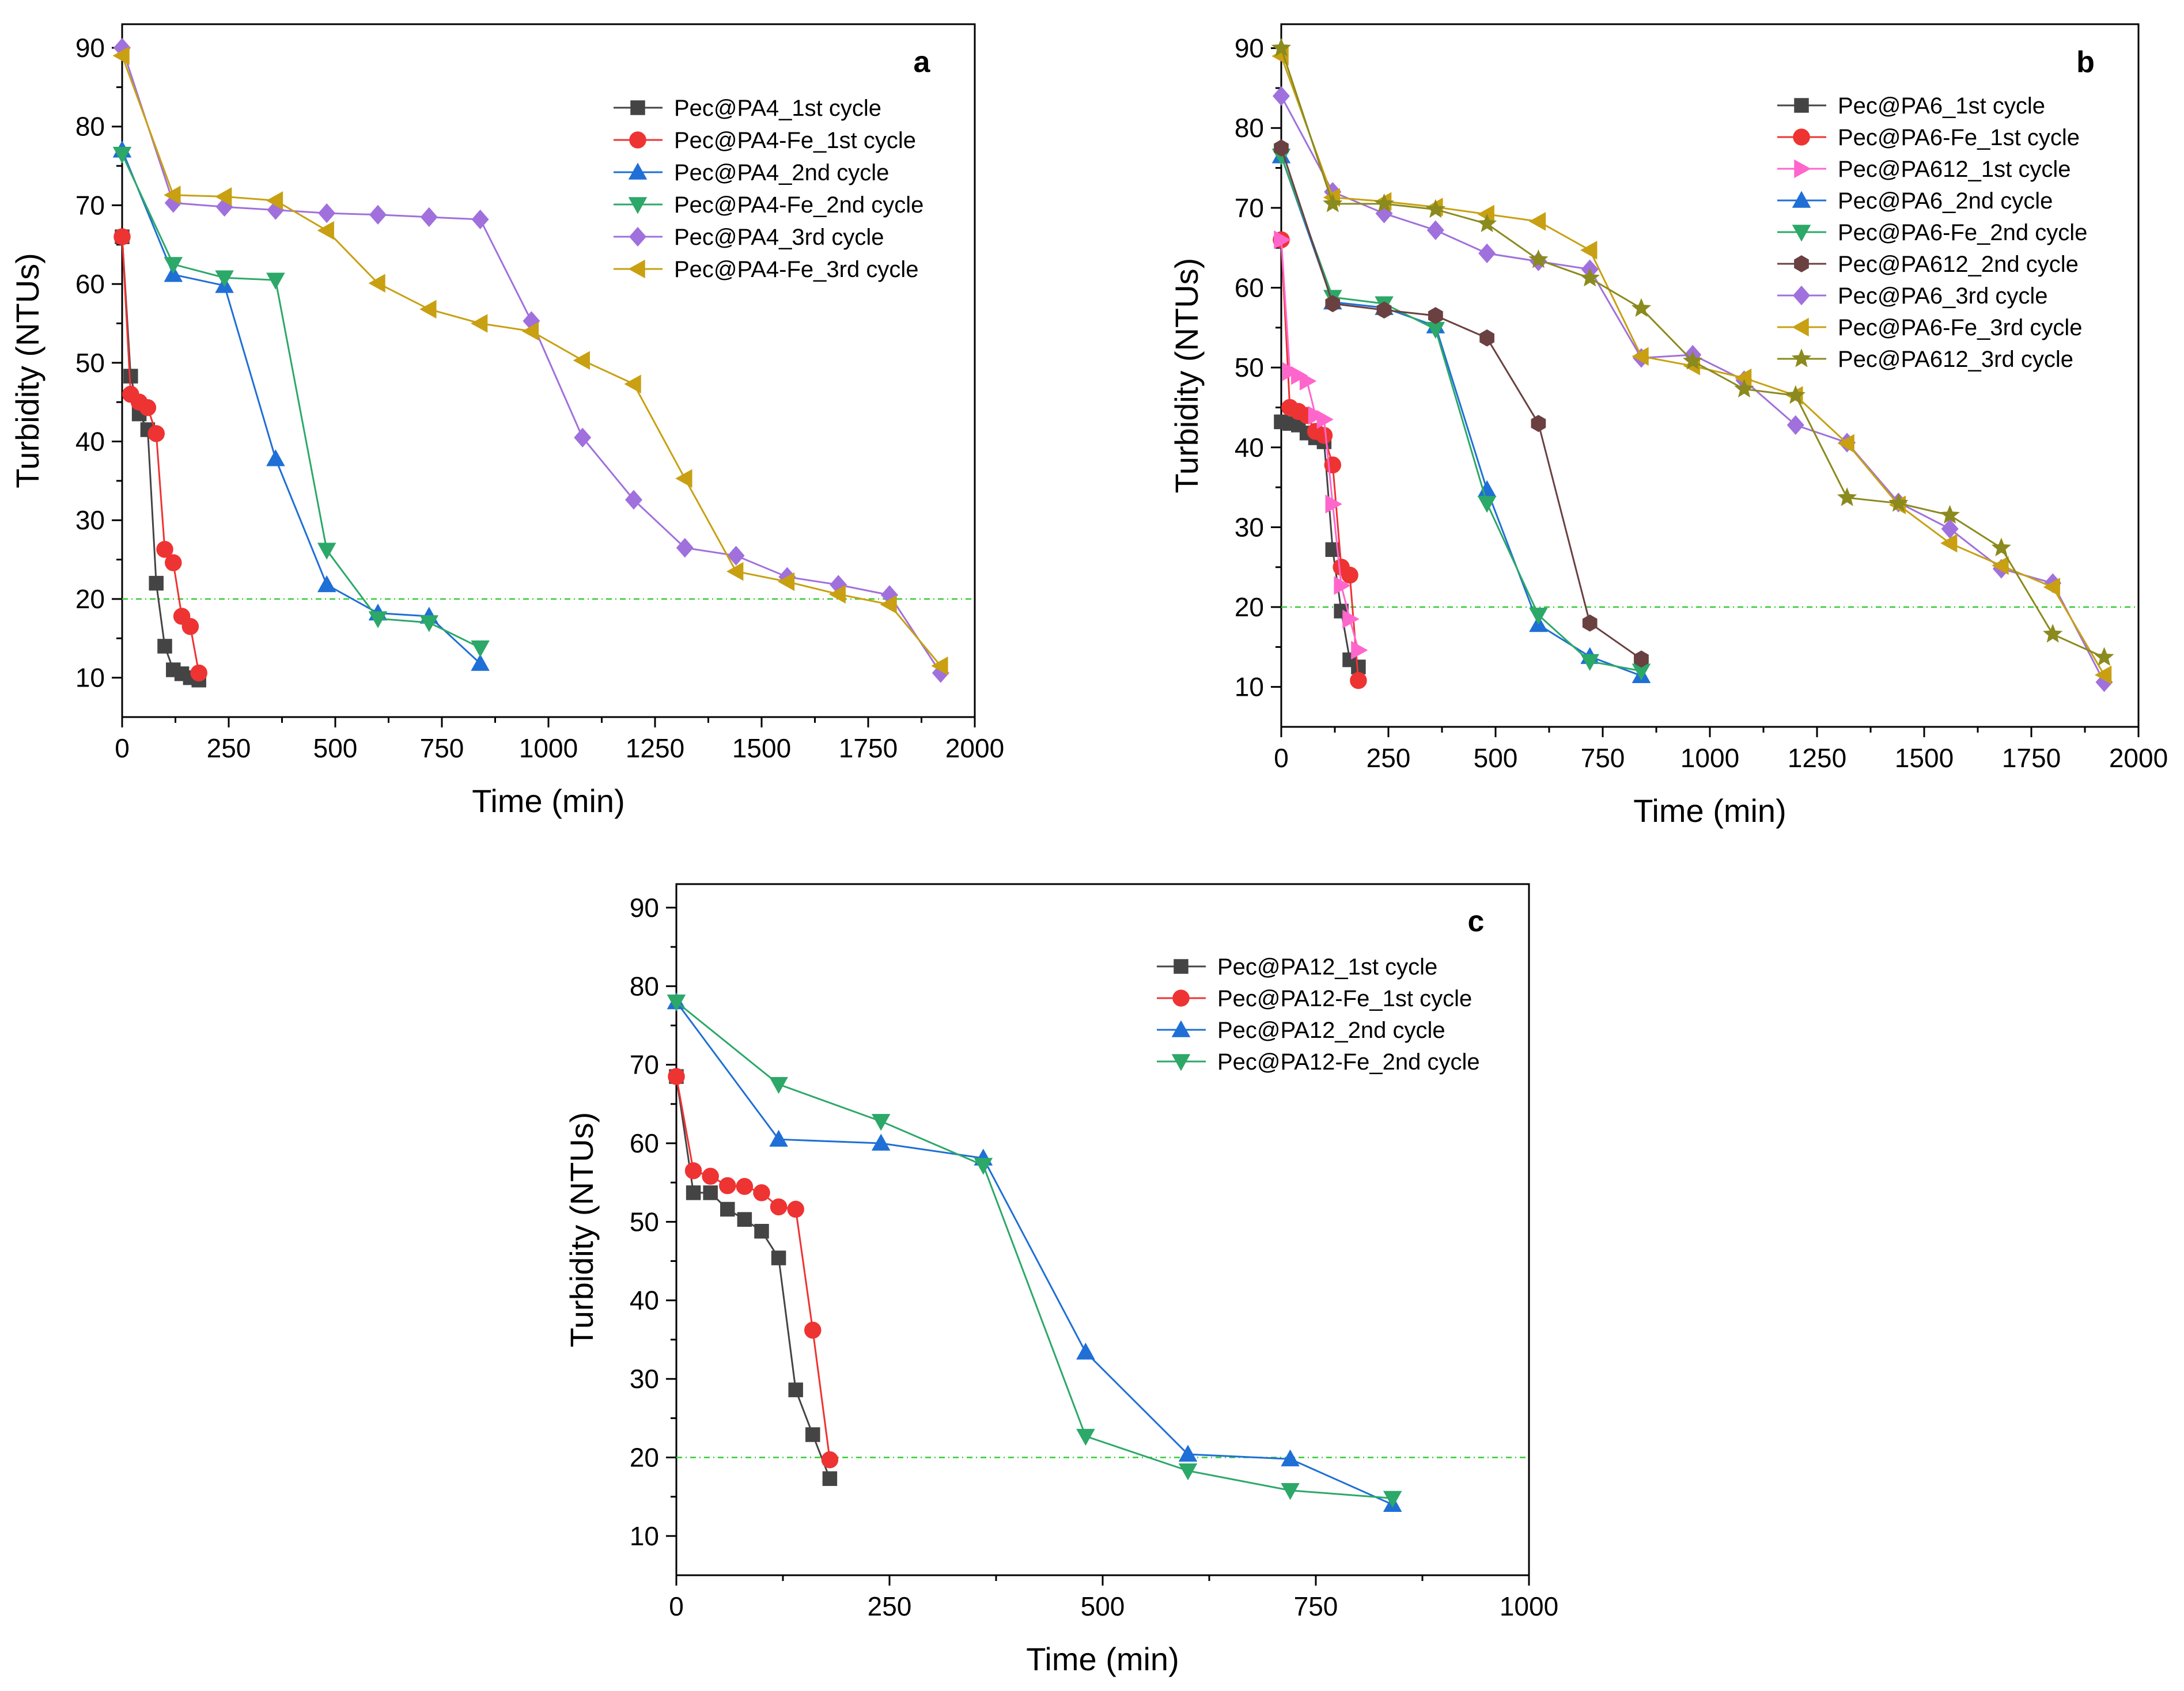 Image resolution: width=2184 pixels, height=1691 pixels. Describe the element at coordinates (795, 140) in the screenshot. I see `legend-label: Pec@PA4-Fe_1st cycle` at that location.